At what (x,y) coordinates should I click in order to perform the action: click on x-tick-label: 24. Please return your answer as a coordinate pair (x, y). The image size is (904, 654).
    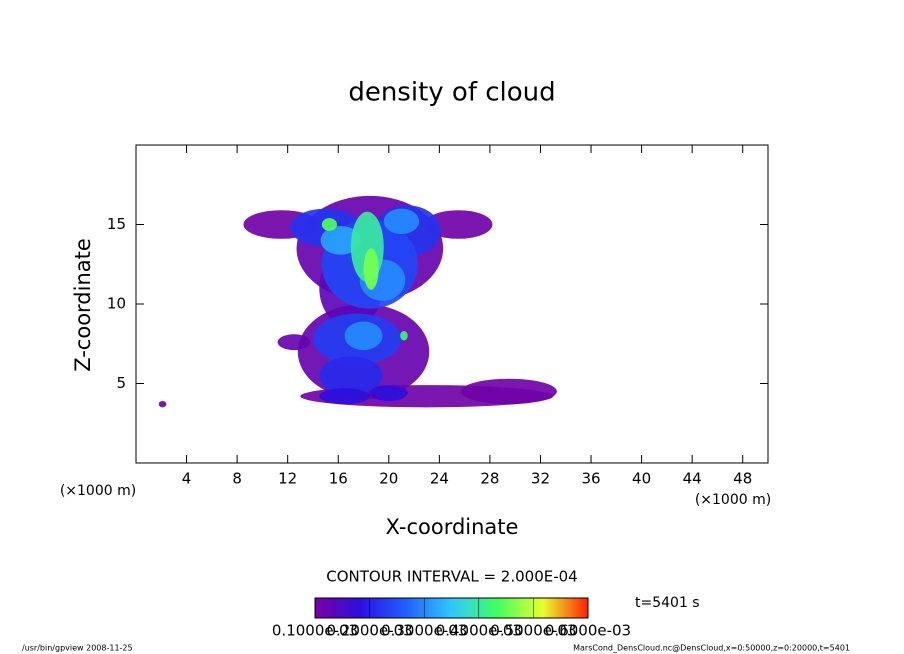
    Looking at the image, I should click on (439, 479).